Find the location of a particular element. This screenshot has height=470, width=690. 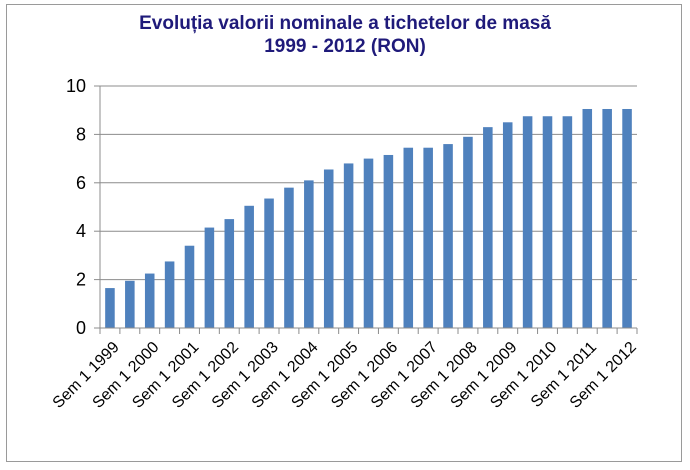

chart-subtitle: 1999 - 2012 (RON) is located at coordinates (345, 46).